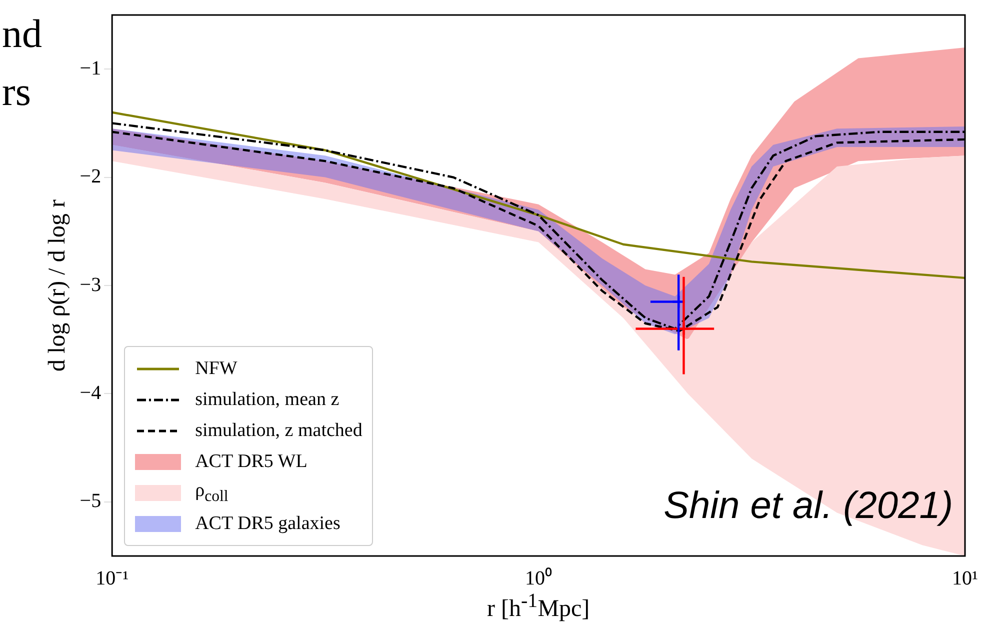 The width and height of the screenshot is (981, 634). I want to click on legend-label: simulation, mean z, so click(267, 399).